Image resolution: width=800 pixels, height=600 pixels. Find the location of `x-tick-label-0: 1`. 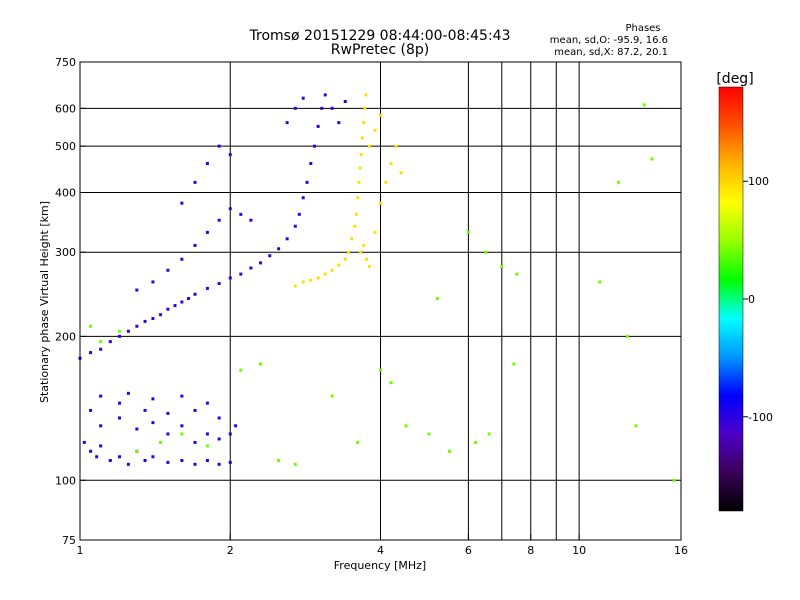

x-tick-label-0: 1 is located at coordinates (80, 550).